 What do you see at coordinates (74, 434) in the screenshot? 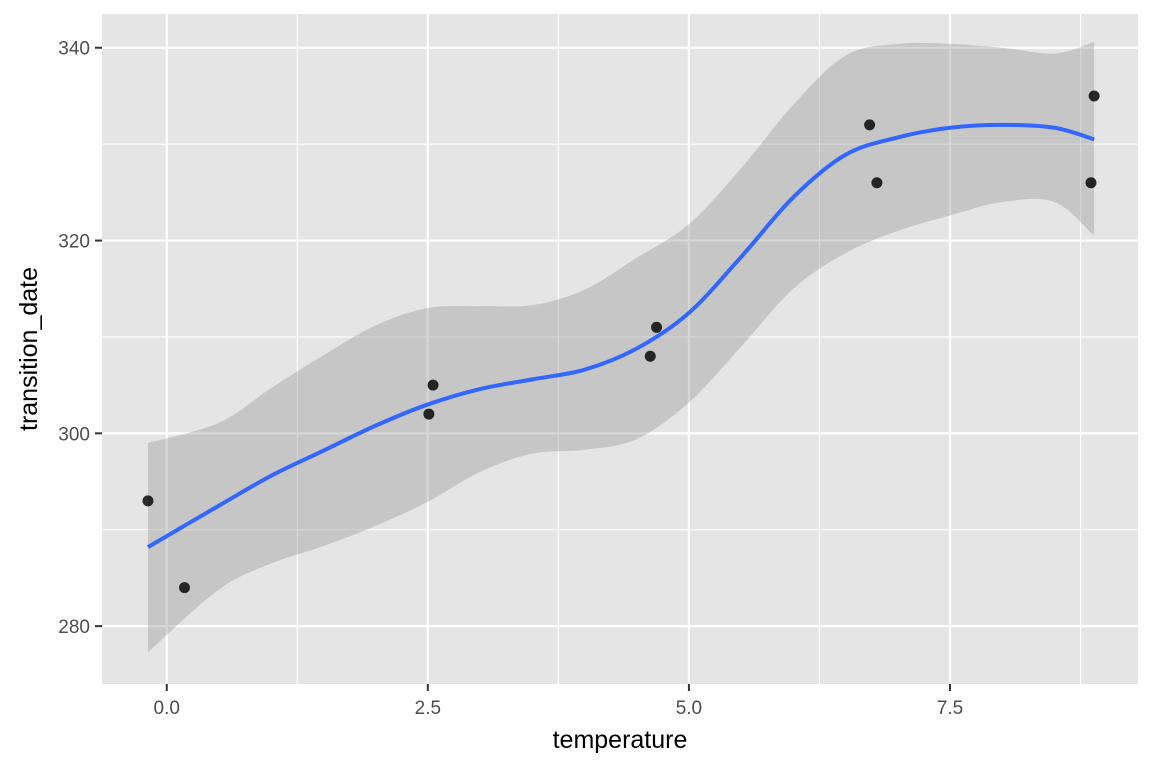
I see `y-tick-label: 300` at bounding box center [74, 434].